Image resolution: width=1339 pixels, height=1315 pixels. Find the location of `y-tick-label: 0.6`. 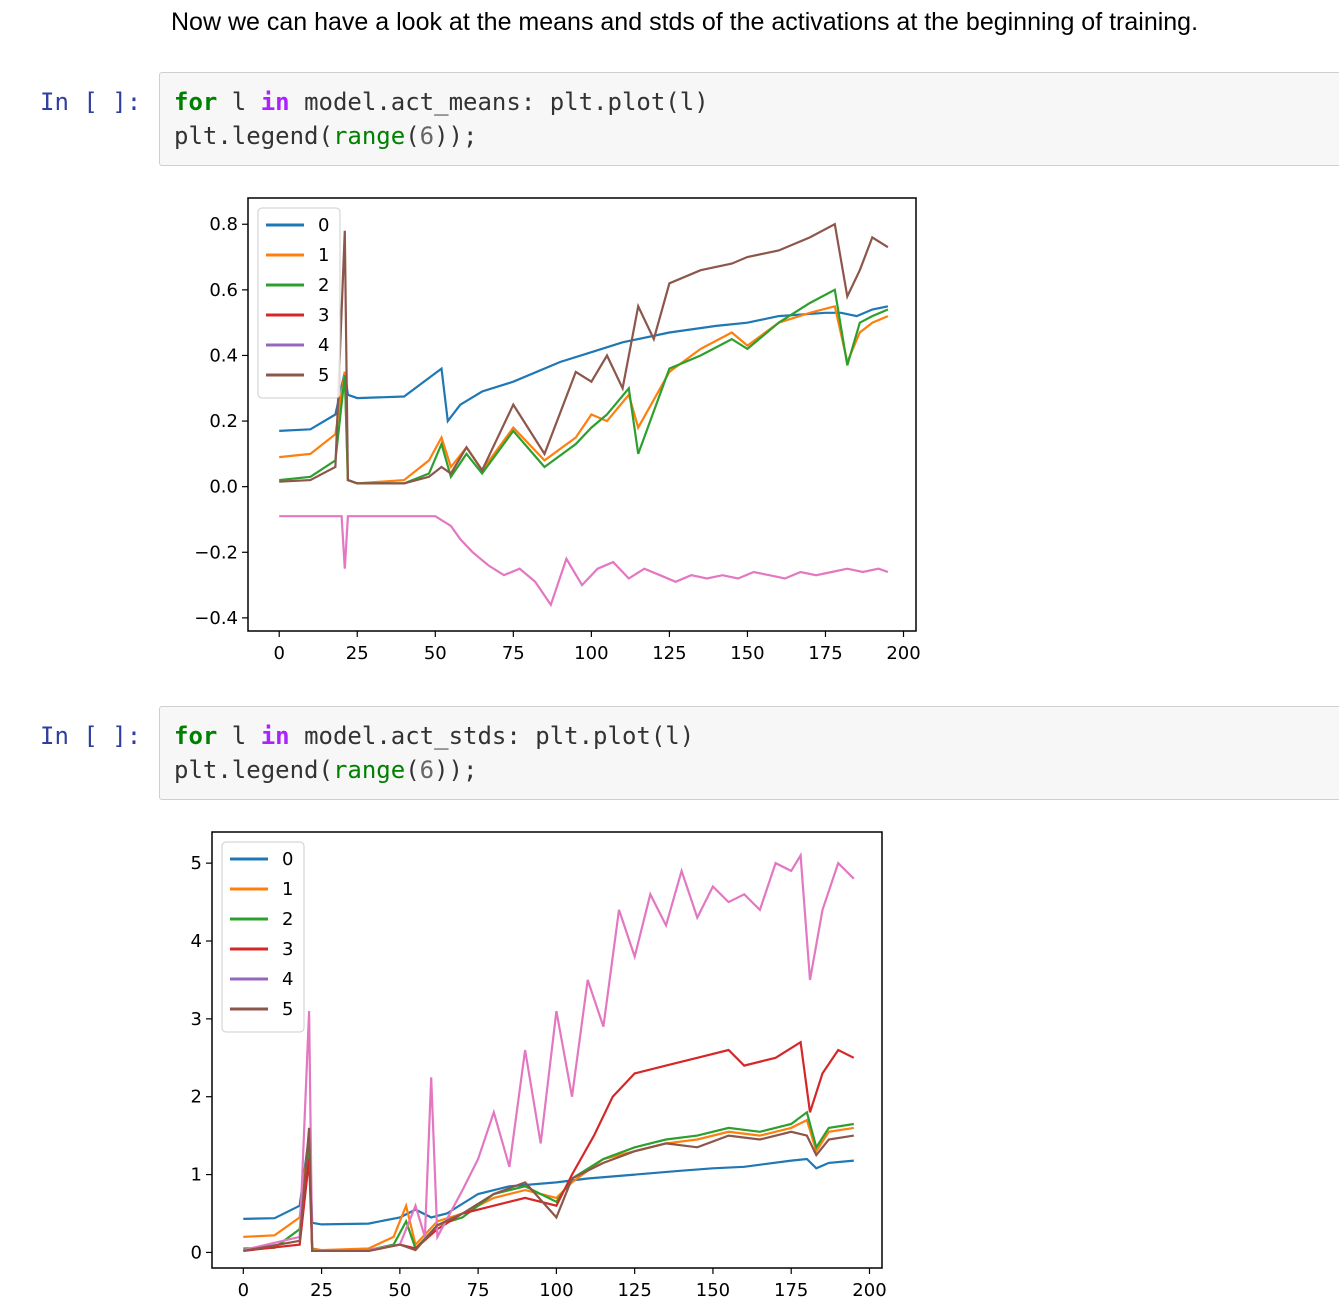

y-tick-label: 0.6 is located at coordinates (223, 290).